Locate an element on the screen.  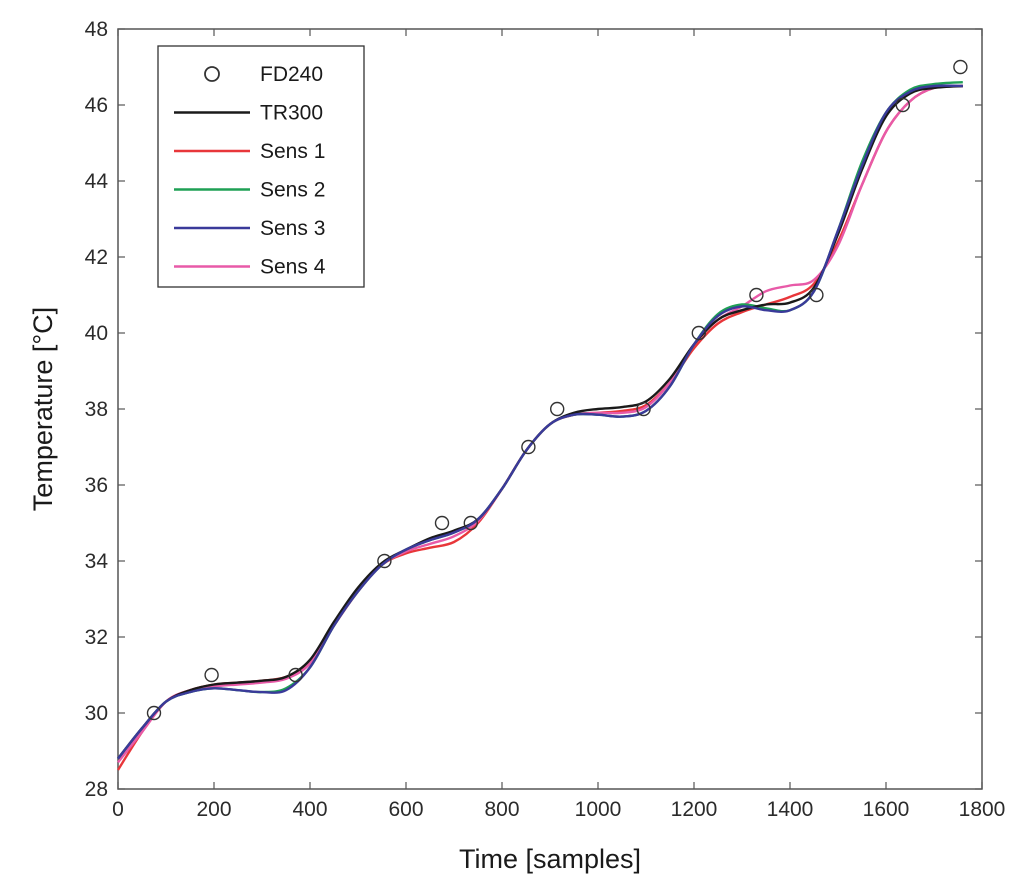
legend-marker-fd240 is located at coordinates (212, 74).